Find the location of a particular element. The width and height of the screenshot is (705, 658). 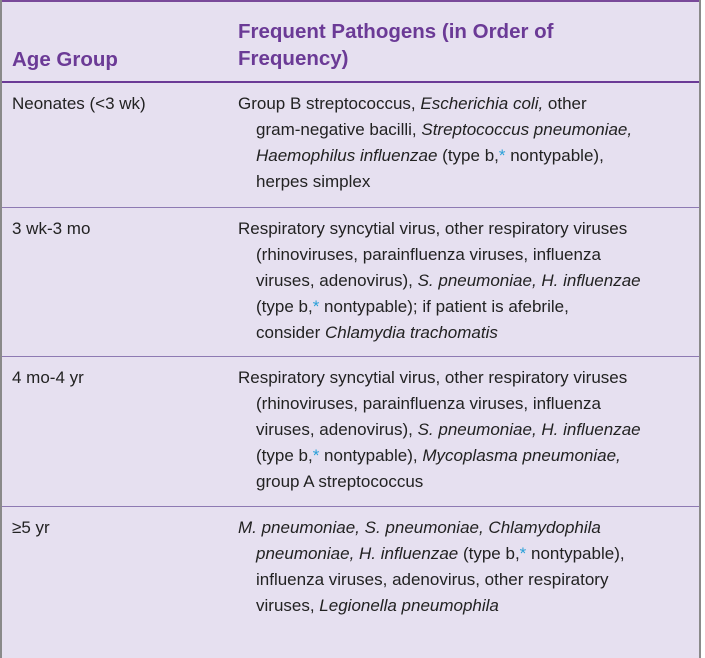

age-group-cell: Neonates (<3 wk) is located at coordinates (79, 103).